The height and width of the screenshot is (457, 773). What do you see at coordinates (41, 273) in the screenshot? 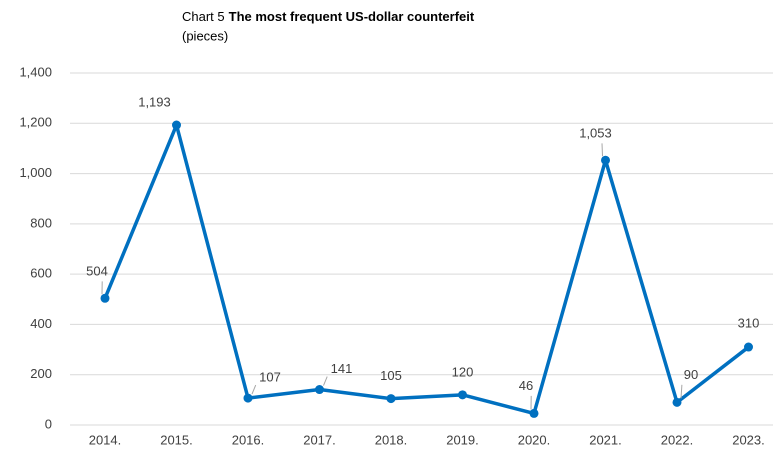
I see `y-tick-label: 600` at bounding box center [41, 273].